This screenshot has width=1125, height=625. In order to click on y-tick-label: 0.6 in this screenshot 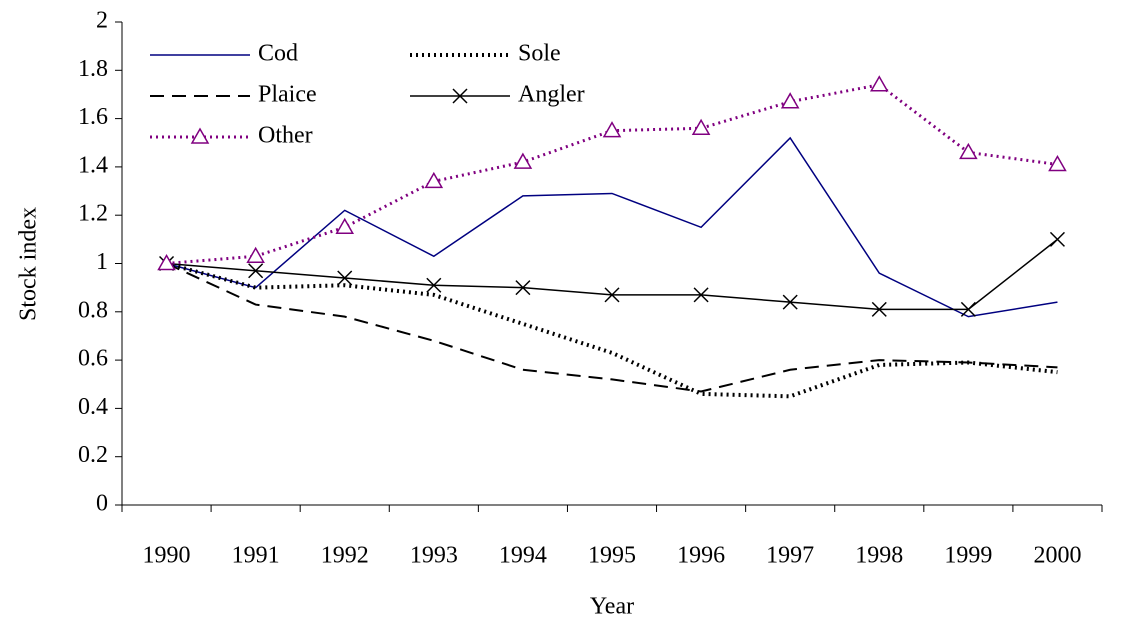, I will do `click(93, 359)`.